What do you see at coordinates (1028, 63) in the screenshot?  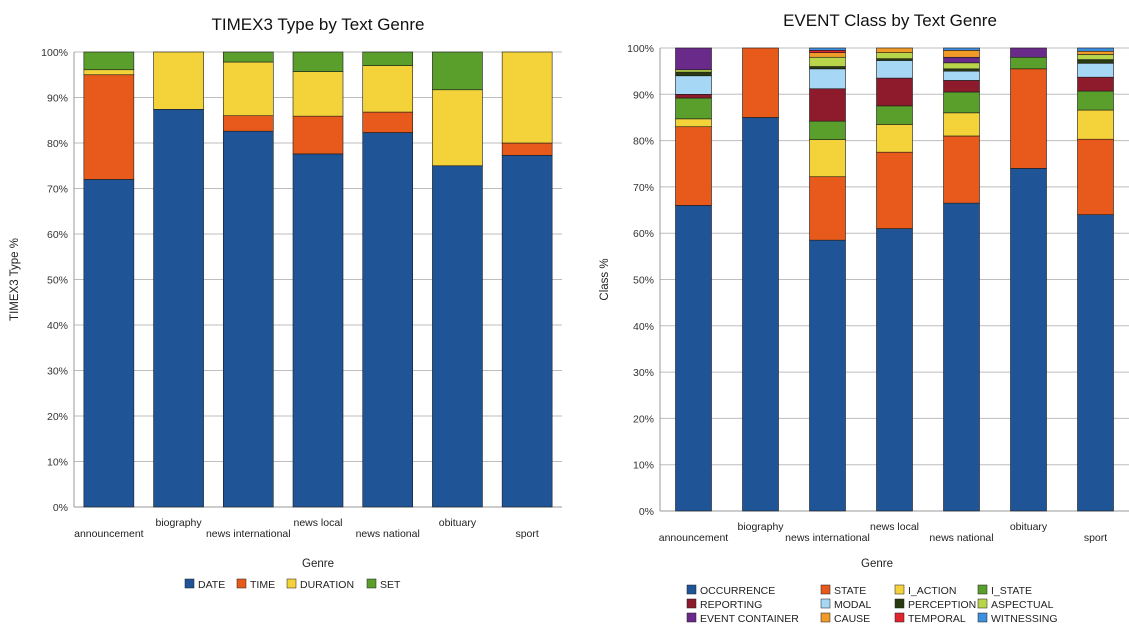 I see `bar-segment-obituary-i-state` at bounding box center [1028, 63].